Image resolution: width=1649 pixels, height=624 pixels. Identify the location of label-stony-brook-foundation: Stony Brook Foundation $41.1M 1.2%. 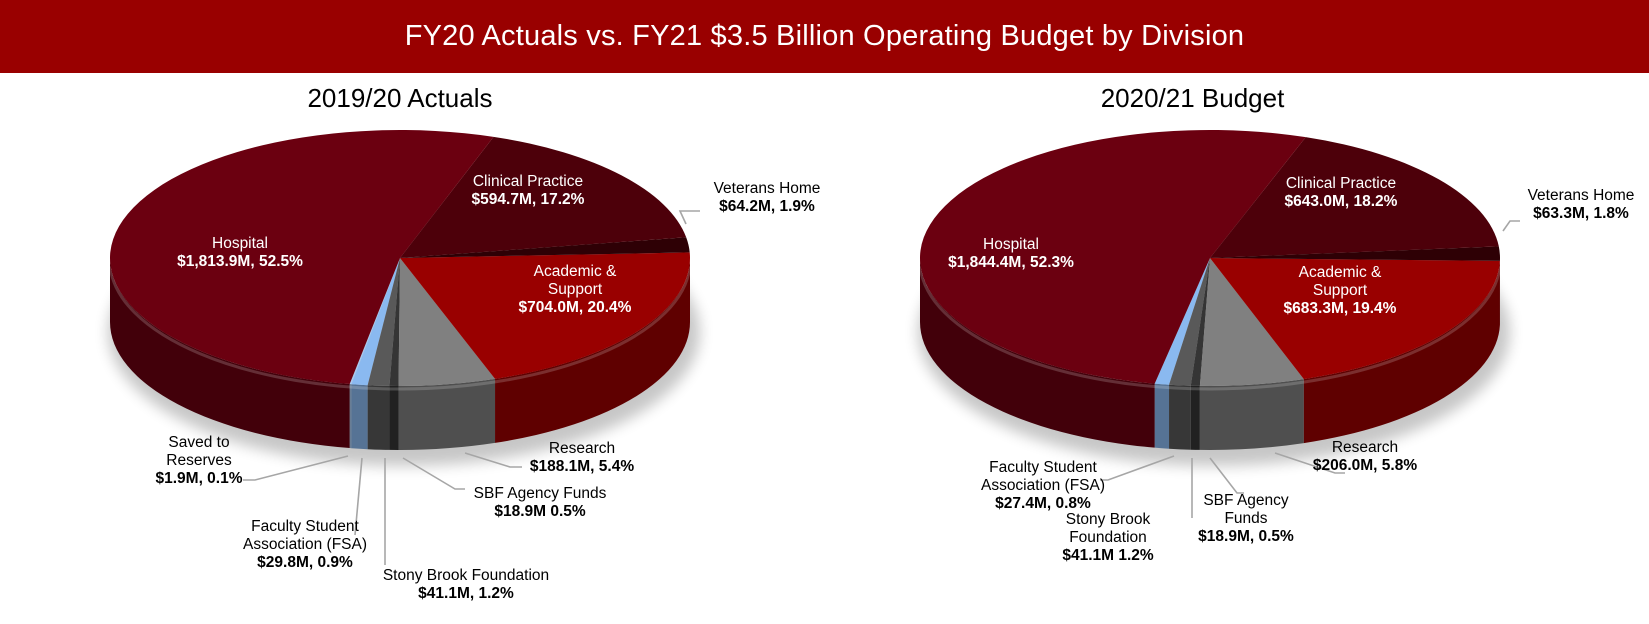
(1108, 537).